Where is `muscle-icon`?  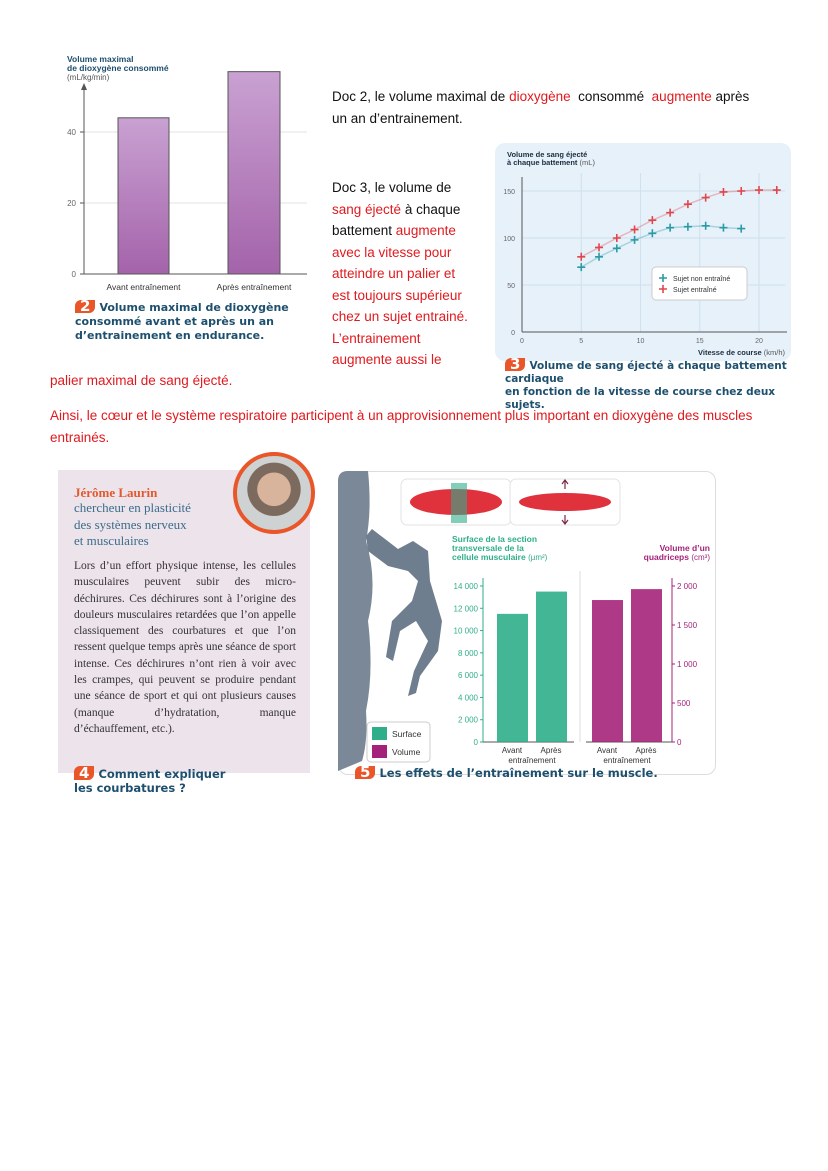 muscle-icon is located at coordinates (565, 502).